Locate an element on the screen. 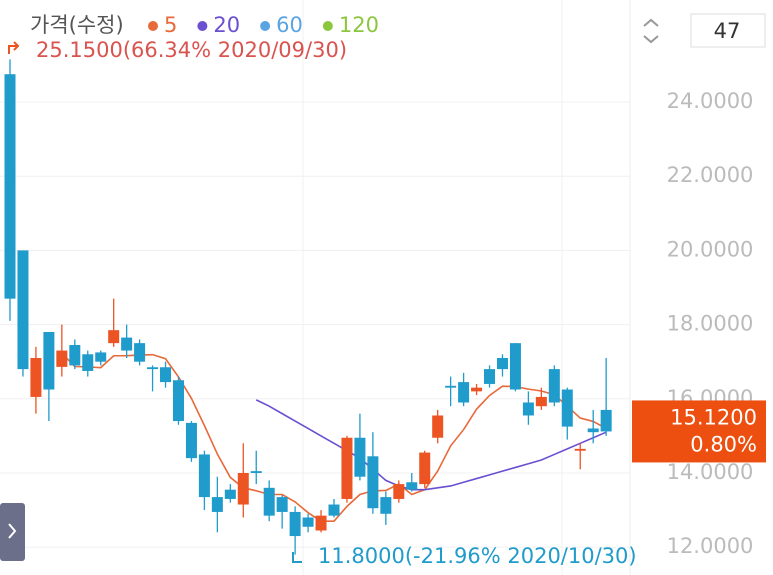  y-tick-label: 14.0000 is located at coordinates (710, 472).